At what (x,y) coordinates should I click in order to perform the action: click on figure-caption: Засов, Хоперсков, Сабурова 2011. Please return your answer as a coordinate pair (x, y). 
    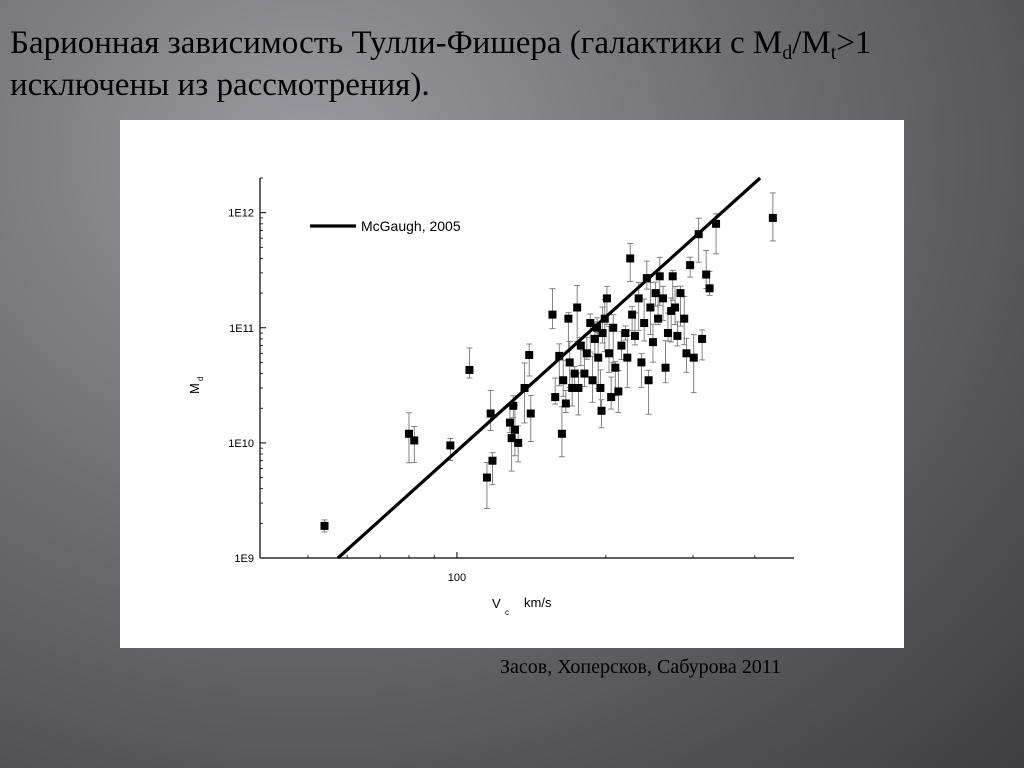
    Looking at the image, I should click on (640, 667).